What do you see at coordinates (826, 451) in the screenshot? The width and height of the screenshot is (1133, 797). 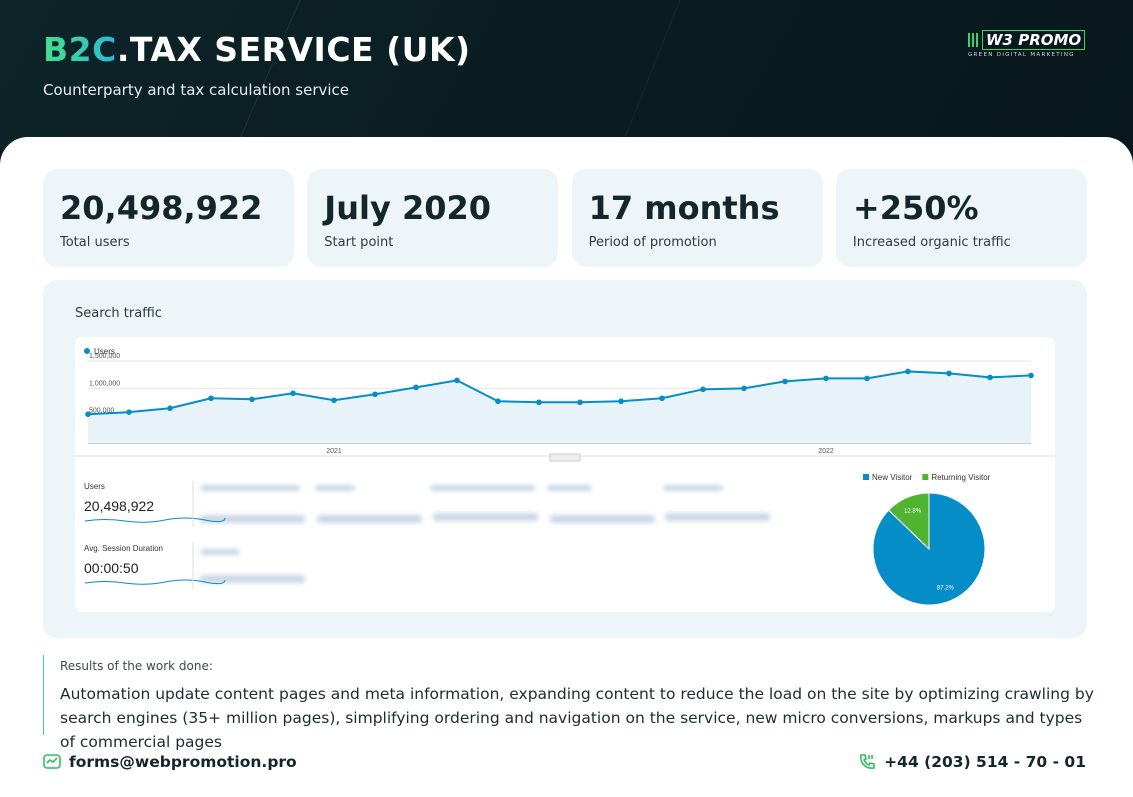 I see `x-tick-label: 2022` at bounding box center [826, 451].